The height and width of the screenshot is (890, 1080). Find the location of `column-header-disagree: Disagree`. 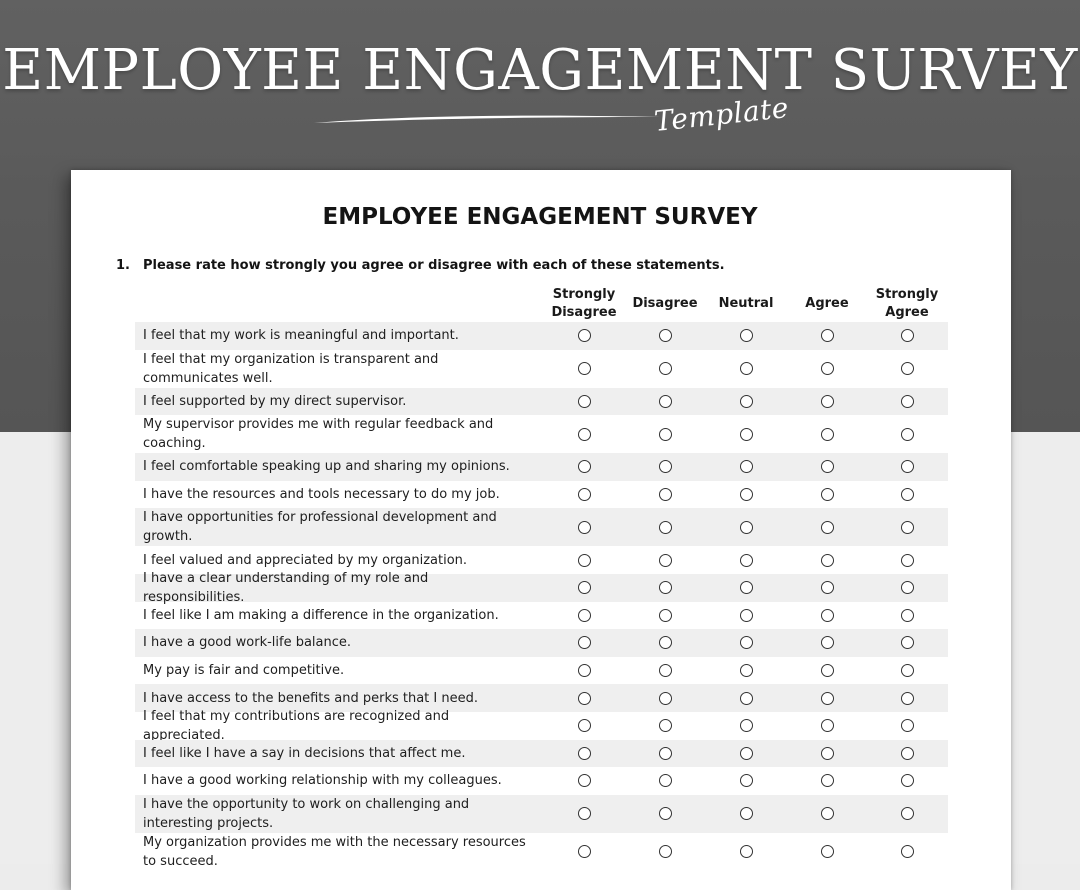

column-header-disagree: Disagree is located at coordinates (665, 303).